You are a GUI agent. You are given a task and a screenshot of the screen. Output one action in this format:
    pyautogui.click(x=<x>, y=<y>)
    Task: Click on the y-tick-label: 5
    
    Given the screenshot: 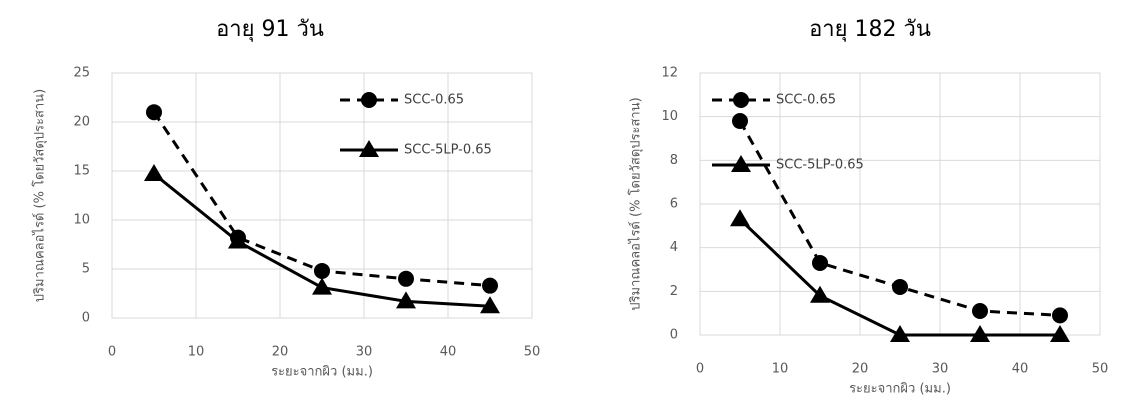 What is the action you would take?
    pyautogui.click(x=86, y=269)
    